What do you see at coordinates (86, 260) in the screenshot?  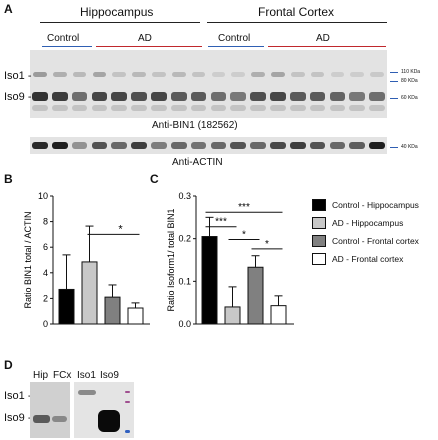 I see `chart-b: 0 2 4 6 8 10 Ratio BIN1 total / ACTIN *` at bounding box center [86, 260].